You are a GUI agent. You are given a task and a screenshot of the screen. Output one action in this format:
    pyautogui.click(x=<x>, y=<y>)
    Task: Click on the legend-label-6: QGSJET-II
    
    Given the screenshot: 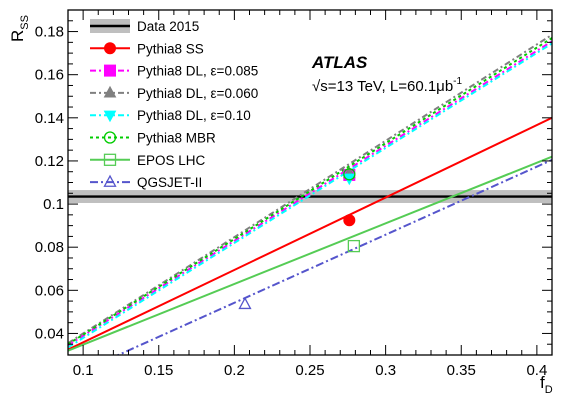 What is the action you would take?
    pyautogui.click(x=169, y=182)
    